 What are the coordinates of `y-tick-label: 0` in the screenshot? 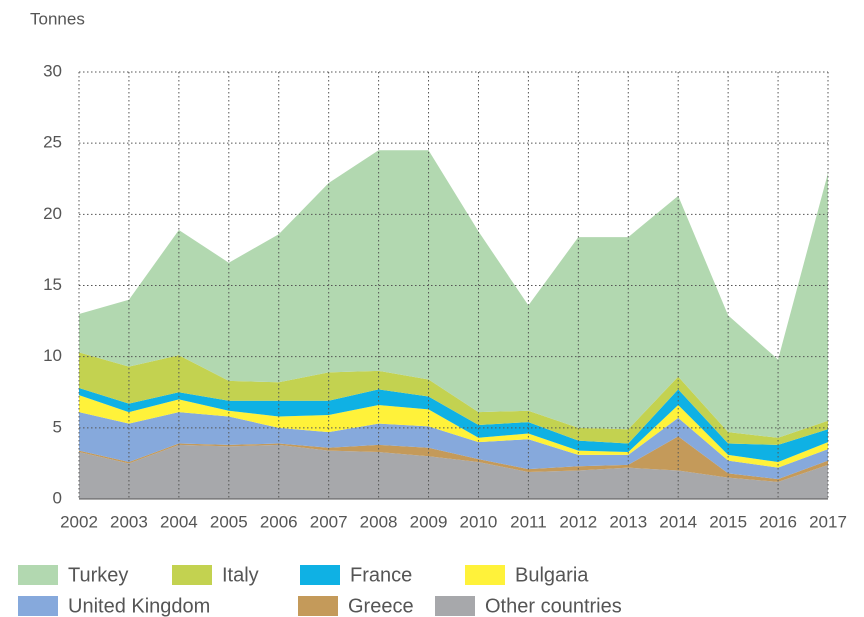 It's located at (57, 497).